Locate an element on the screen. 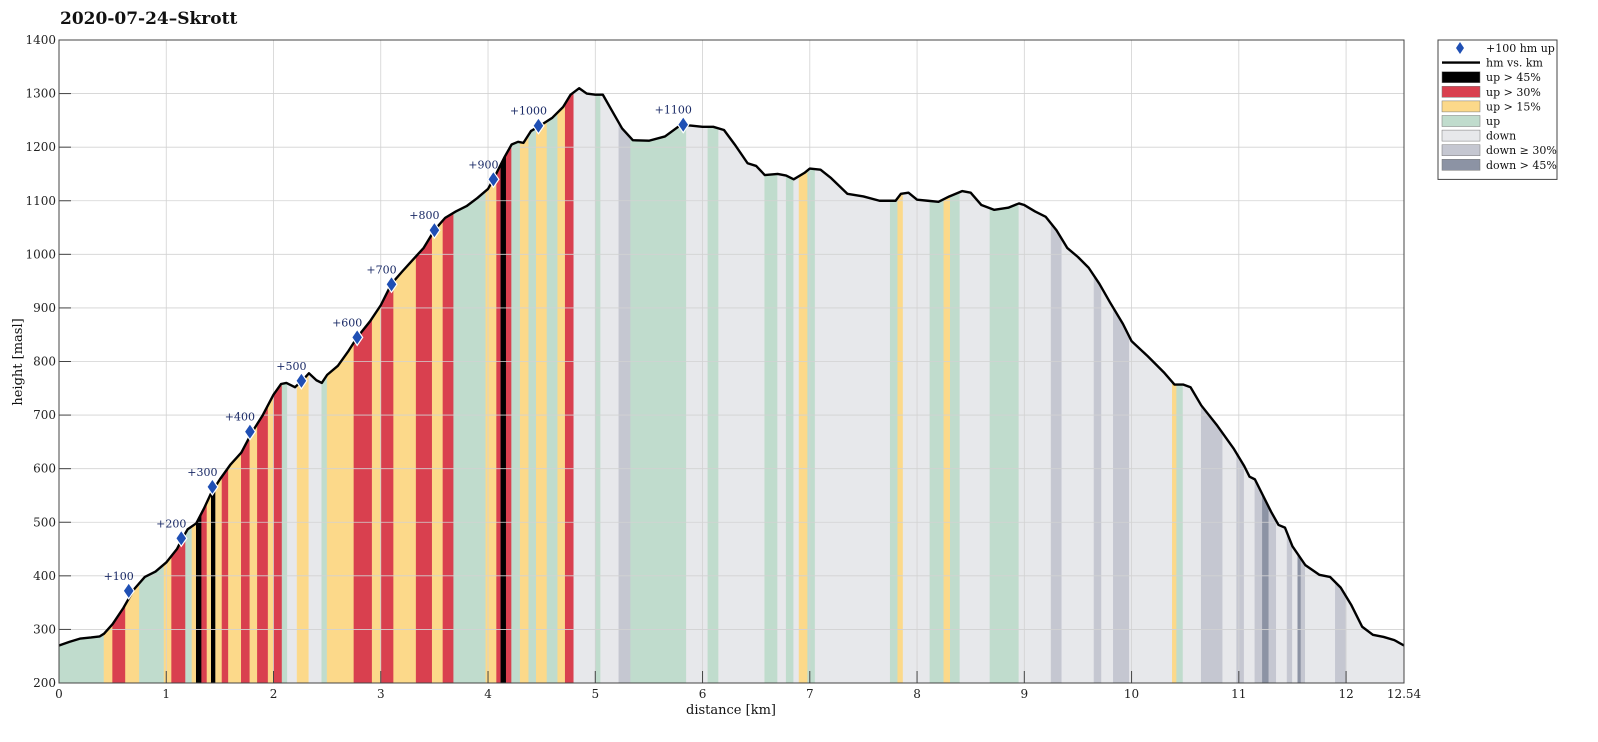 Image resolution: width=1598 pixels, height=742 pixels. y-tick-label: 1300 is located at coordinates (40, 94).